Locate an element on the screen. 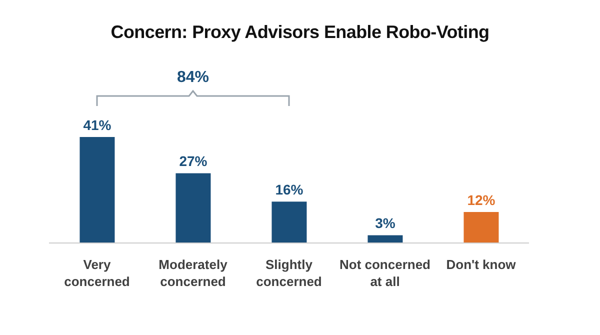  x-tick-label: Very concerned is located at coordinates (97, 273).